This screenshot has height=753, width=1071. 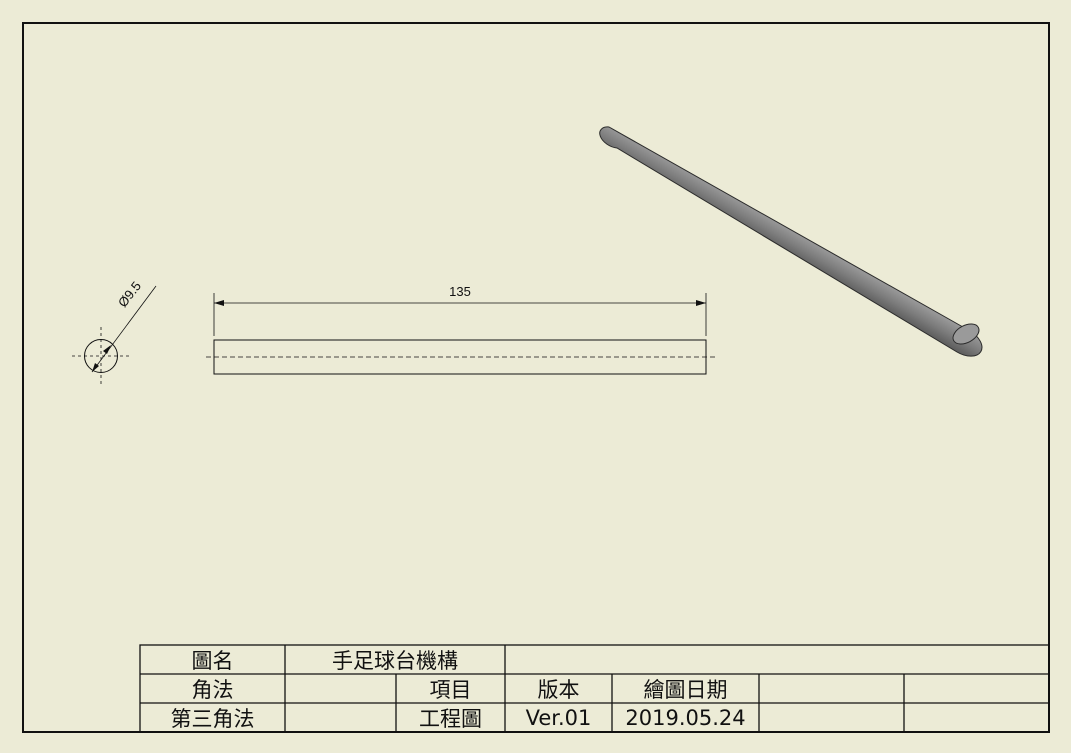 What do you see at coordinates (685, 689) in the screenshot?
I see `draw-date-label: 繪圖日期` at bounding box center [685, 689].